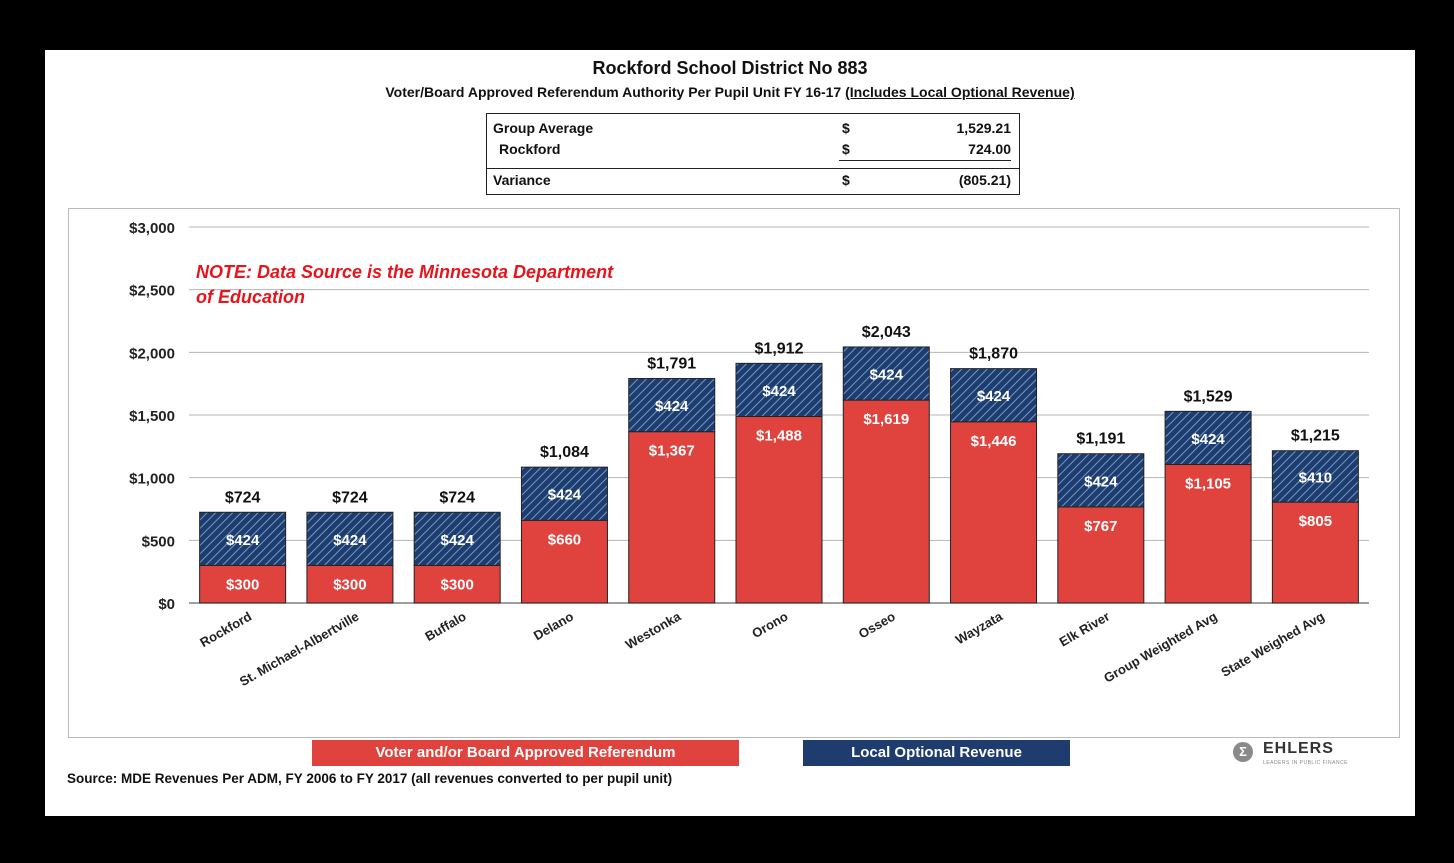 This screenshot has height=863, width=1454. I want to click on y-tick-label: $500, so click(158, 541).